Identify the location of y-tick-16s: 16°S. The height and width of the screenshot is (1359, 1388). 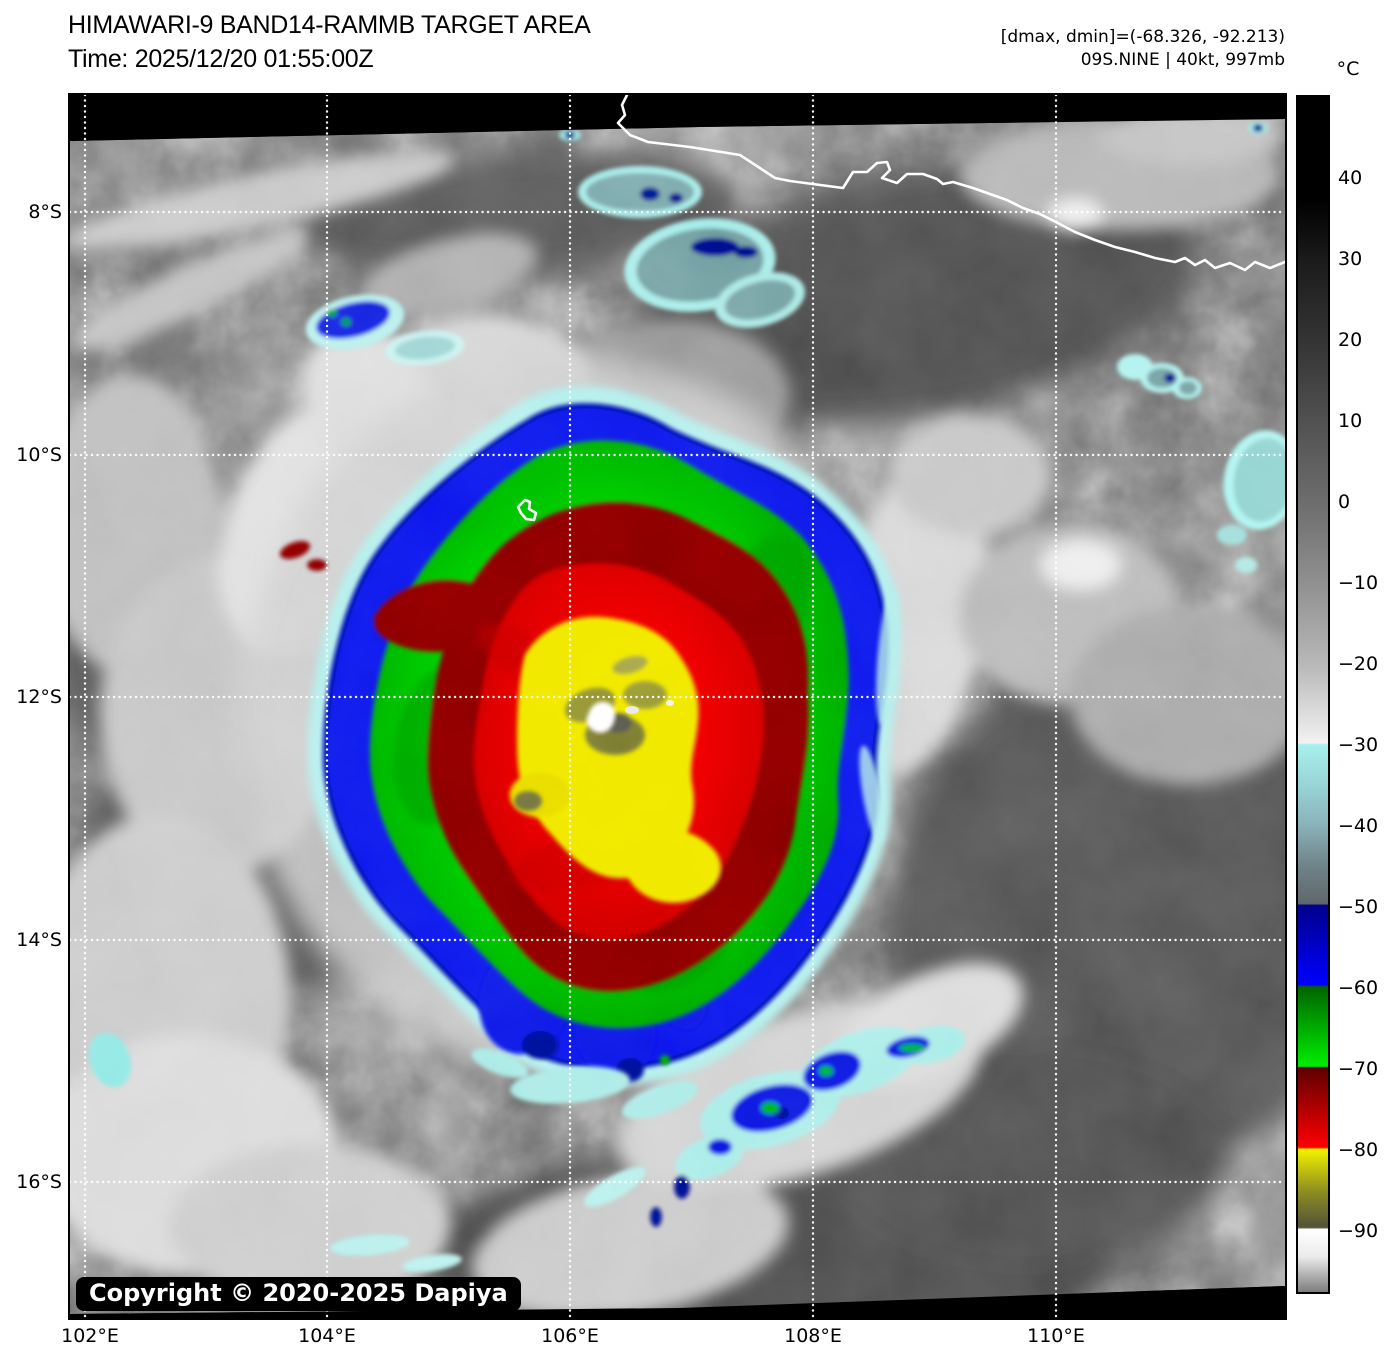
(39, 1182).